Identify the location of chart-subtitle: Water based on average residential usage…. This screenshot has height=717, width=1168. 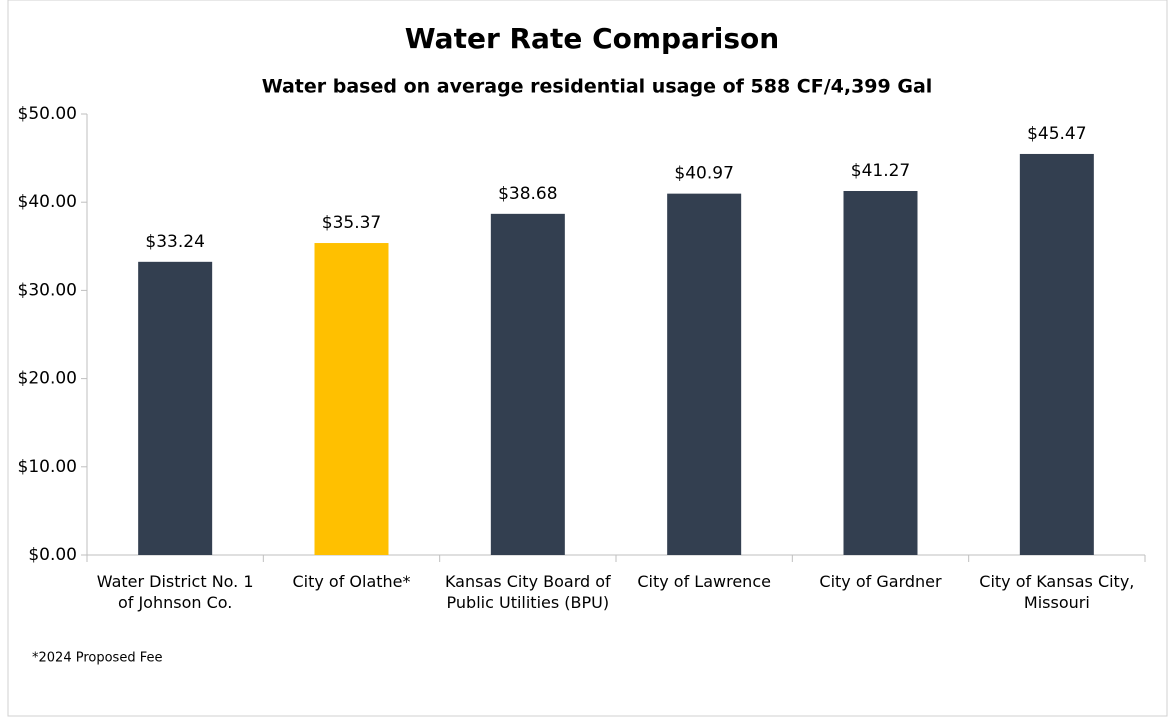
(597, 87).